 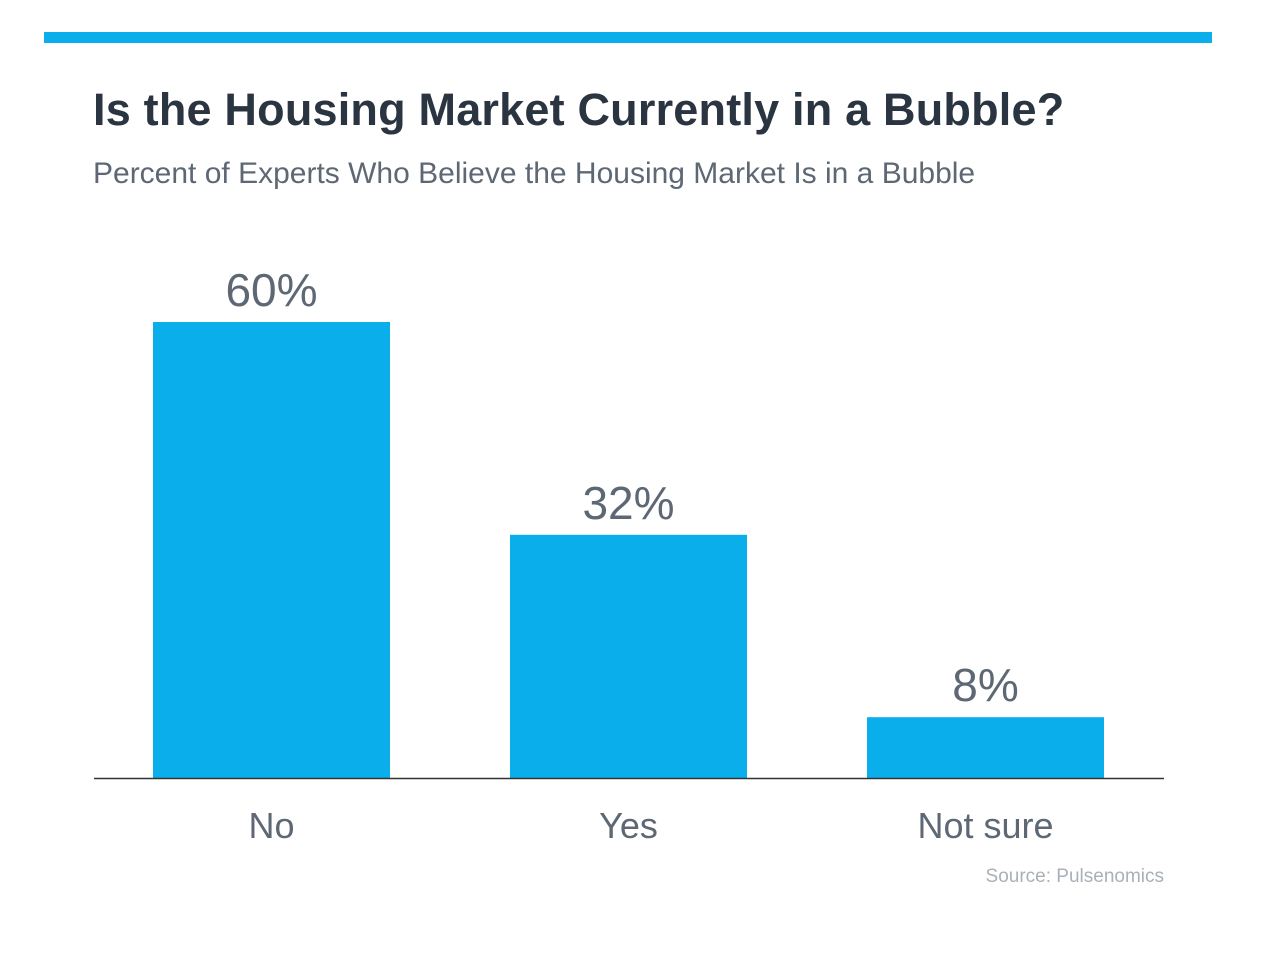 What do you see at coordinates (985, 747) in the screenshot?
I see `bar-not-sure` at bounding box center [985, 747].